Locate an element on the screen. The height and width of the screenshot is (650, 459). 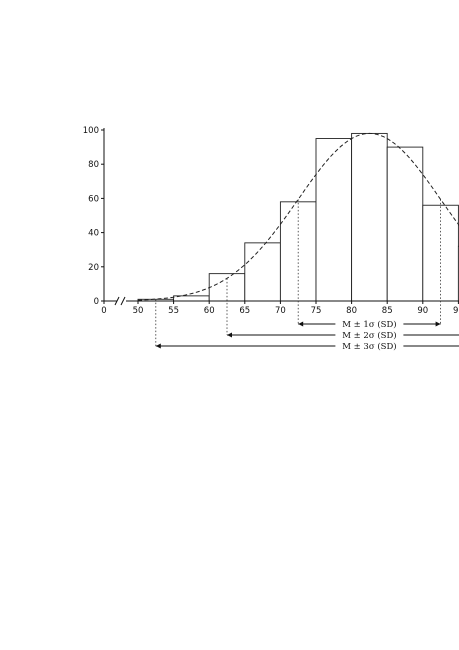
x-tick-label: 90 is located at coordinates (422, 311).